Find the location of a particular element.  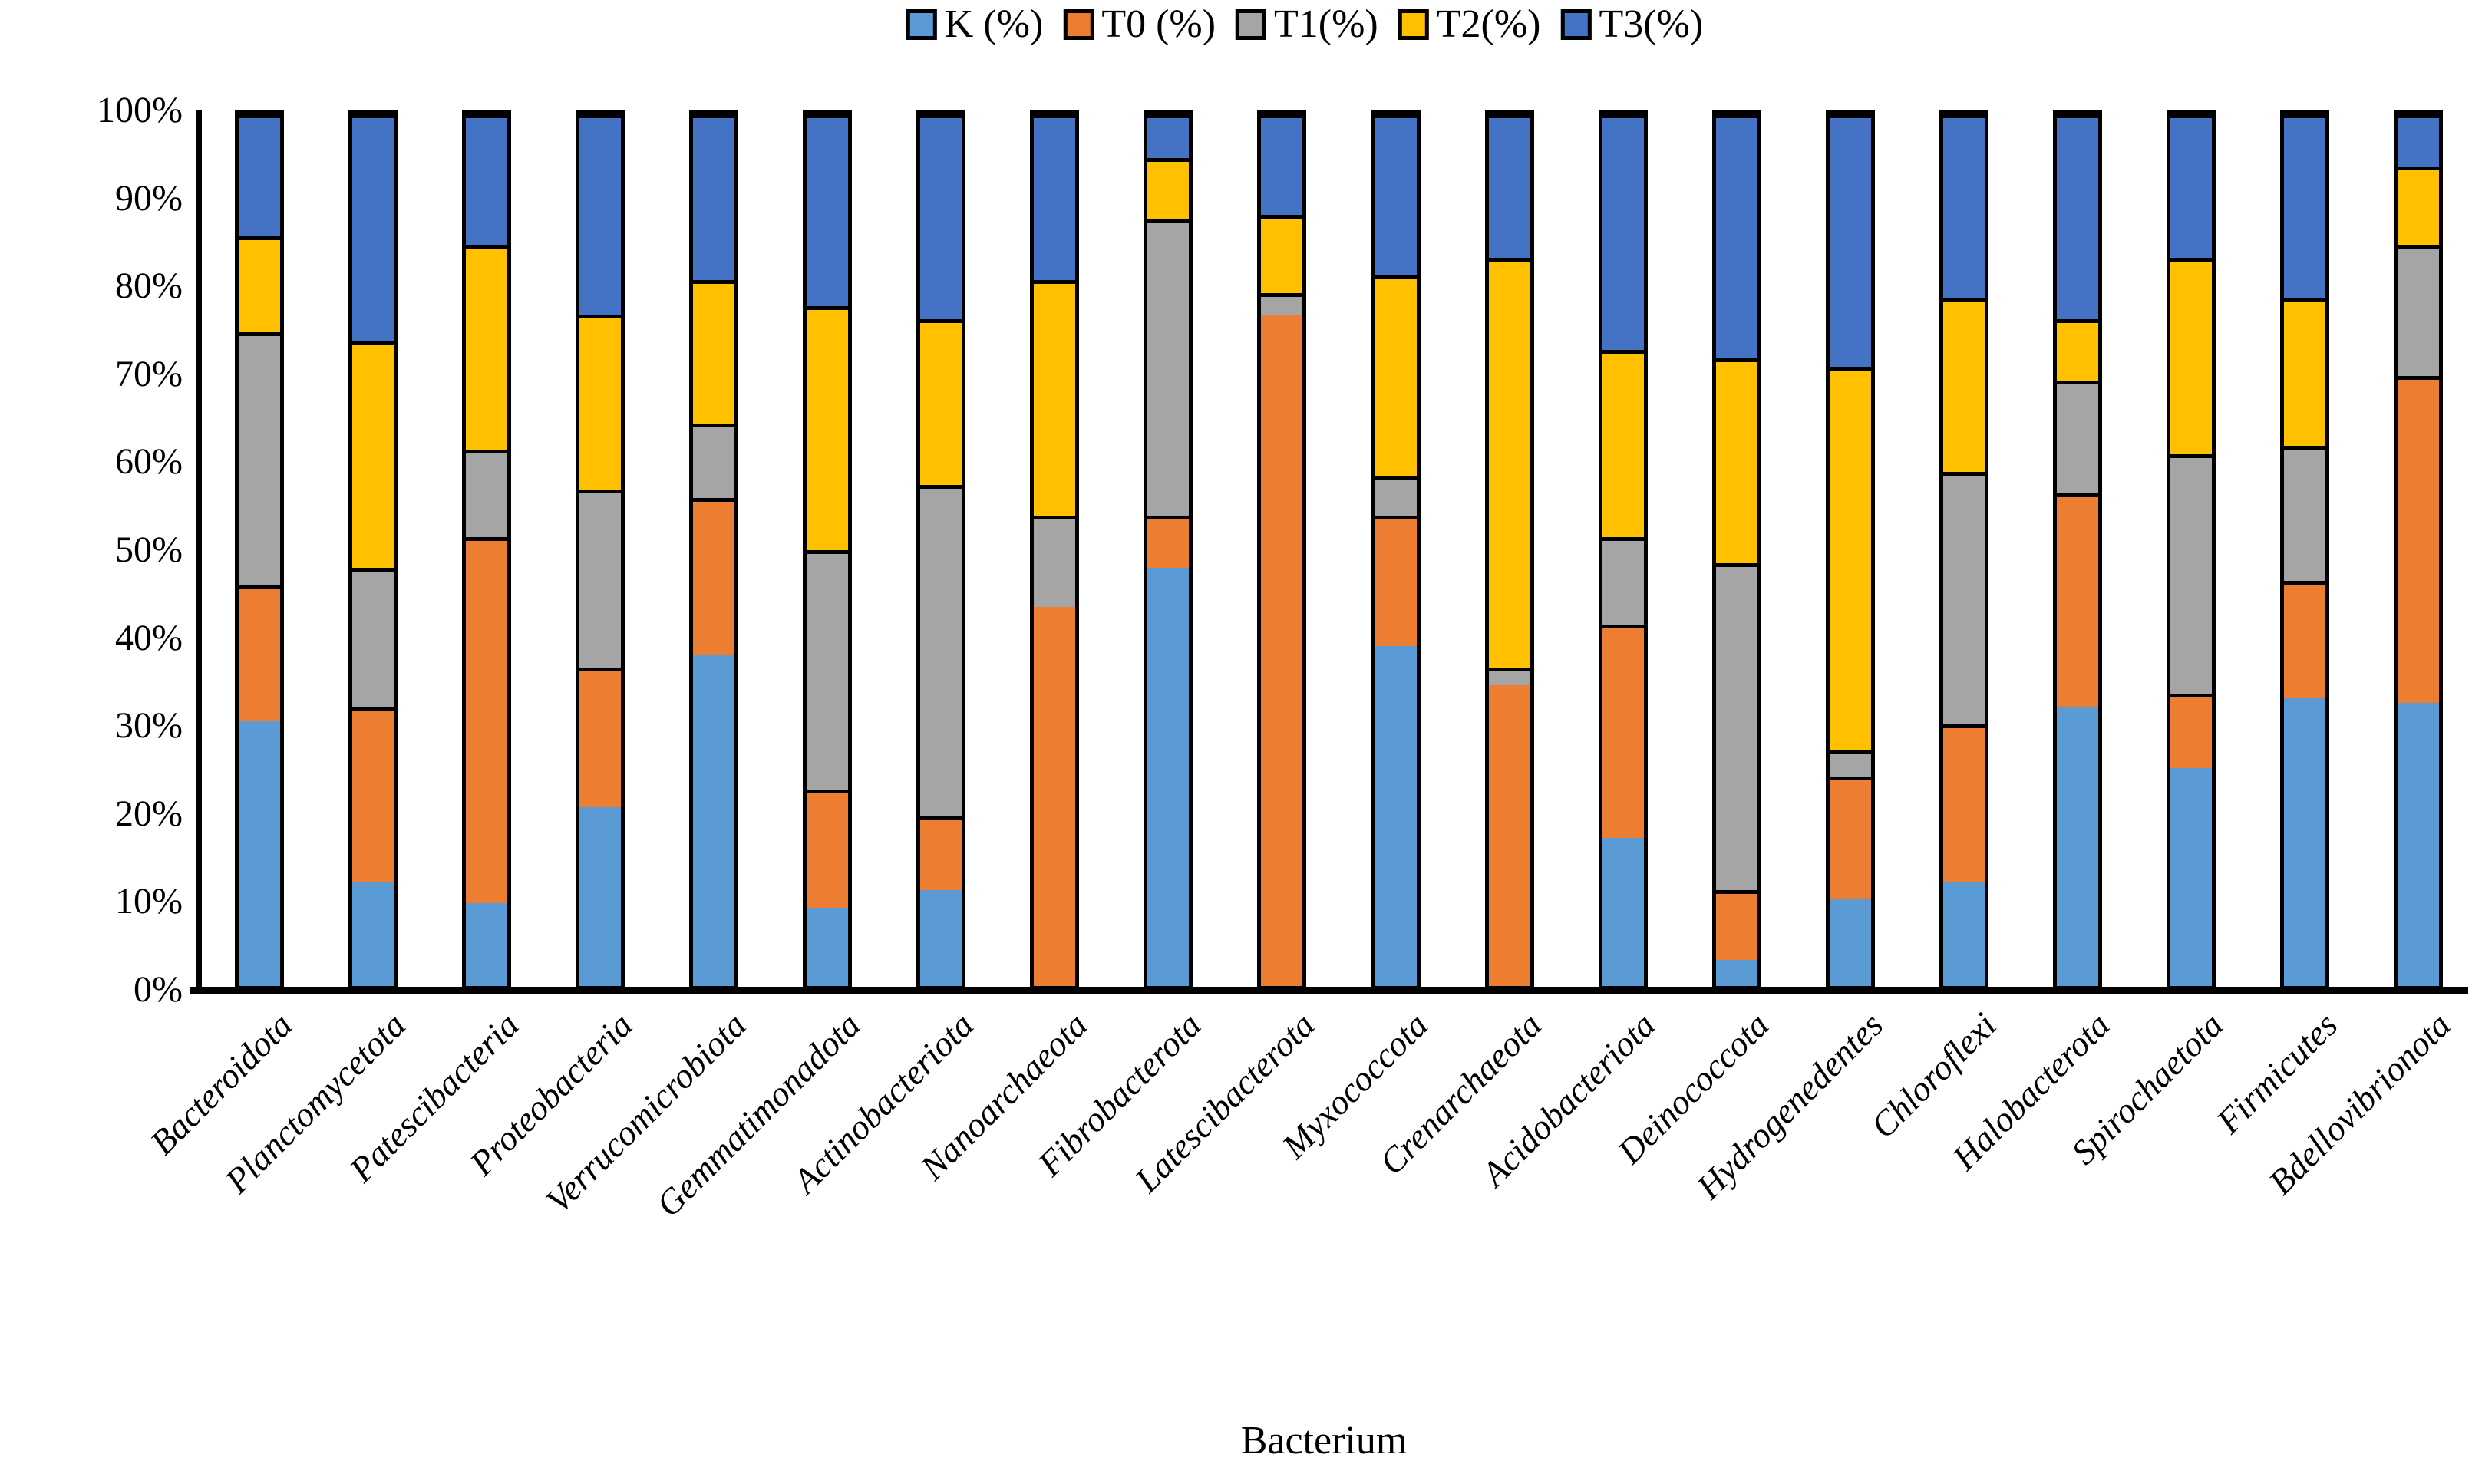

bar-Actinobacteriota is located at coordinates (941, 550).